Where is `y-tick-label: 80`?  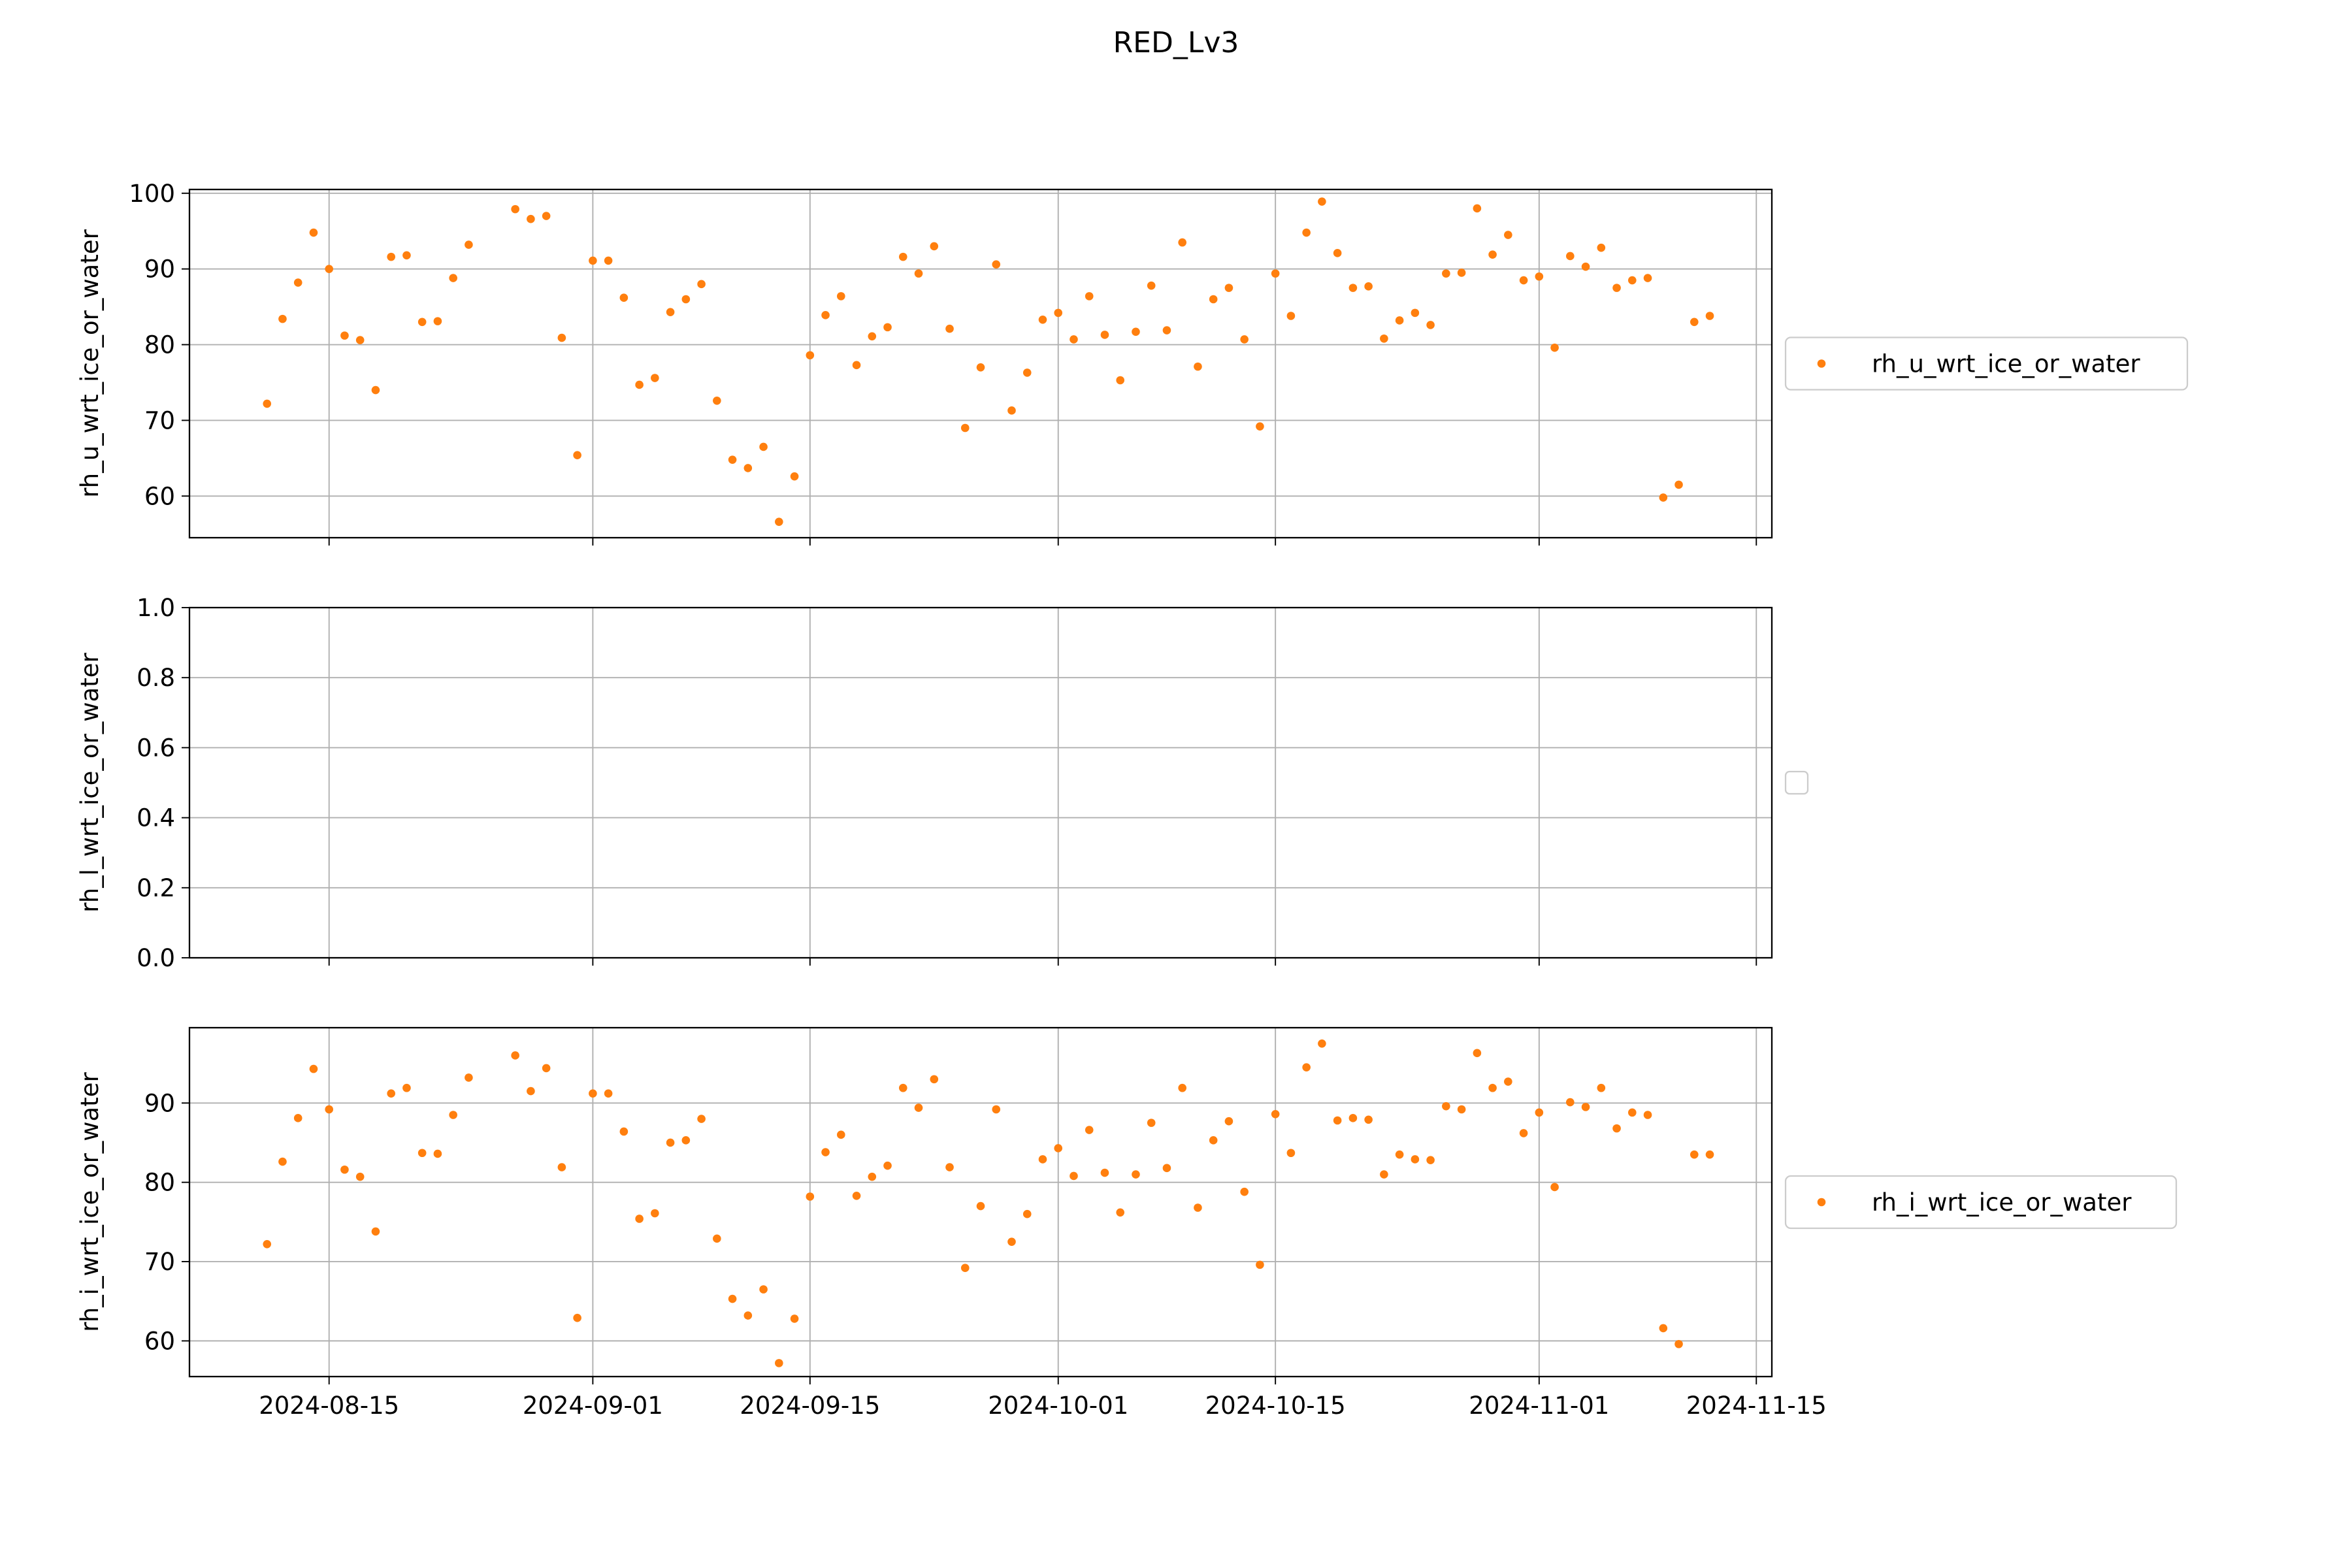 y-tick-label: 80 is located at coordinates (159, 1183).